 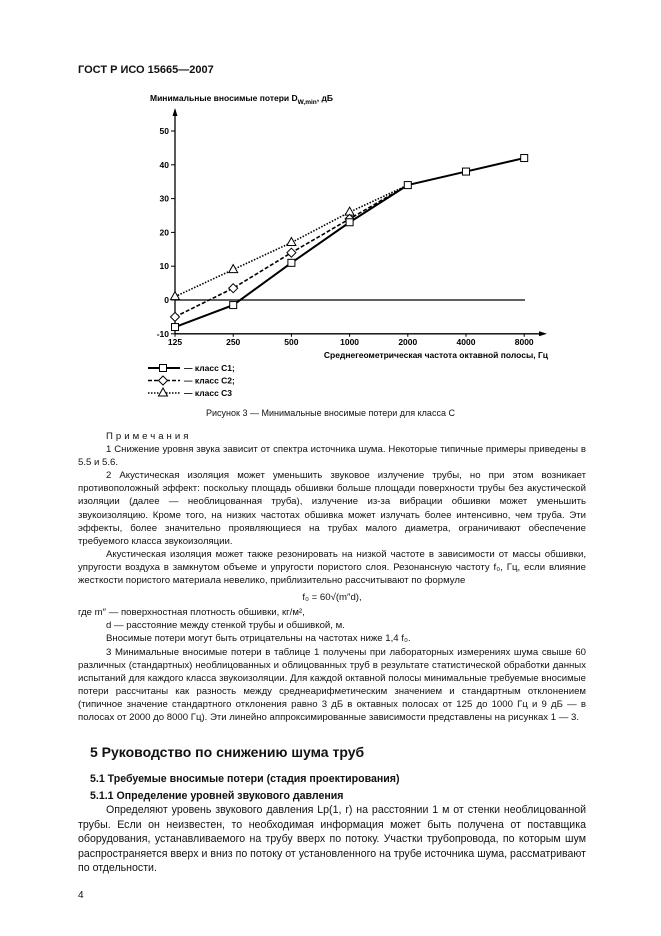 What do you see at coordinates (166, 300) in the screenshot?
I see `y-tick-label: 0` at bounding box center [166, 300].